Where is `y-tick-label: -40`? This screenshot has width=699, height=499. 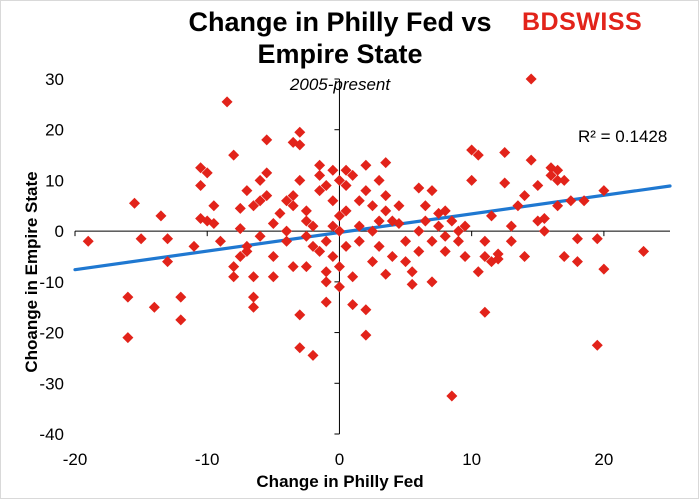
y-tick-label: -40 is located at coordinates (51, 434).